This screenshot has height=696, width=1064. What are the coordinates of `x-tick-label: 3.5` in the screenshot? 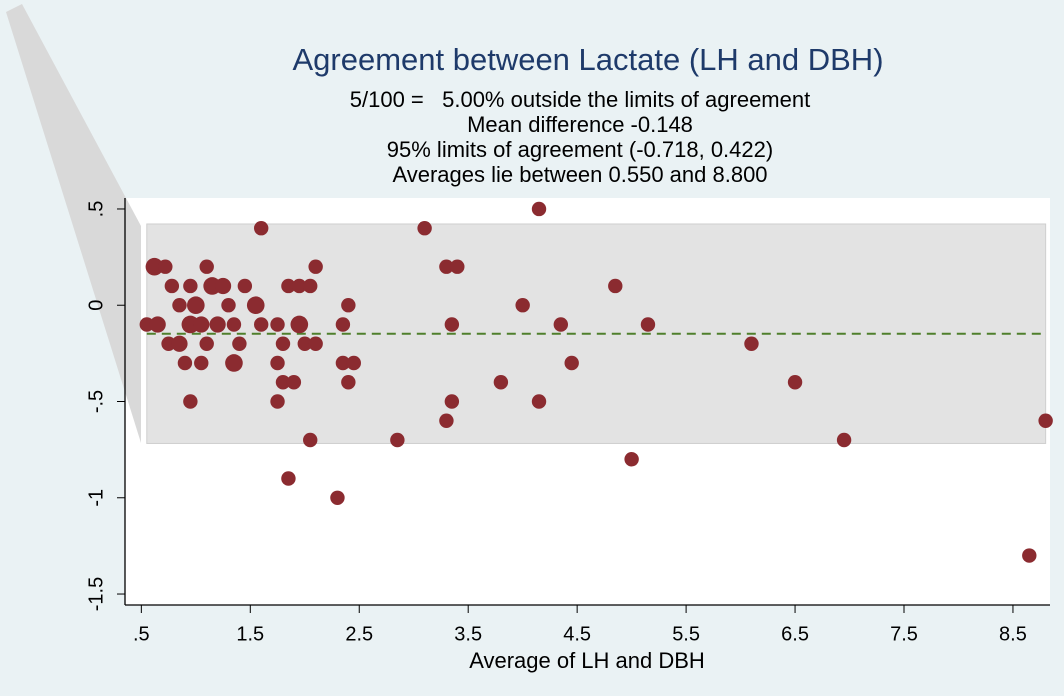 It's located at (468, 634).